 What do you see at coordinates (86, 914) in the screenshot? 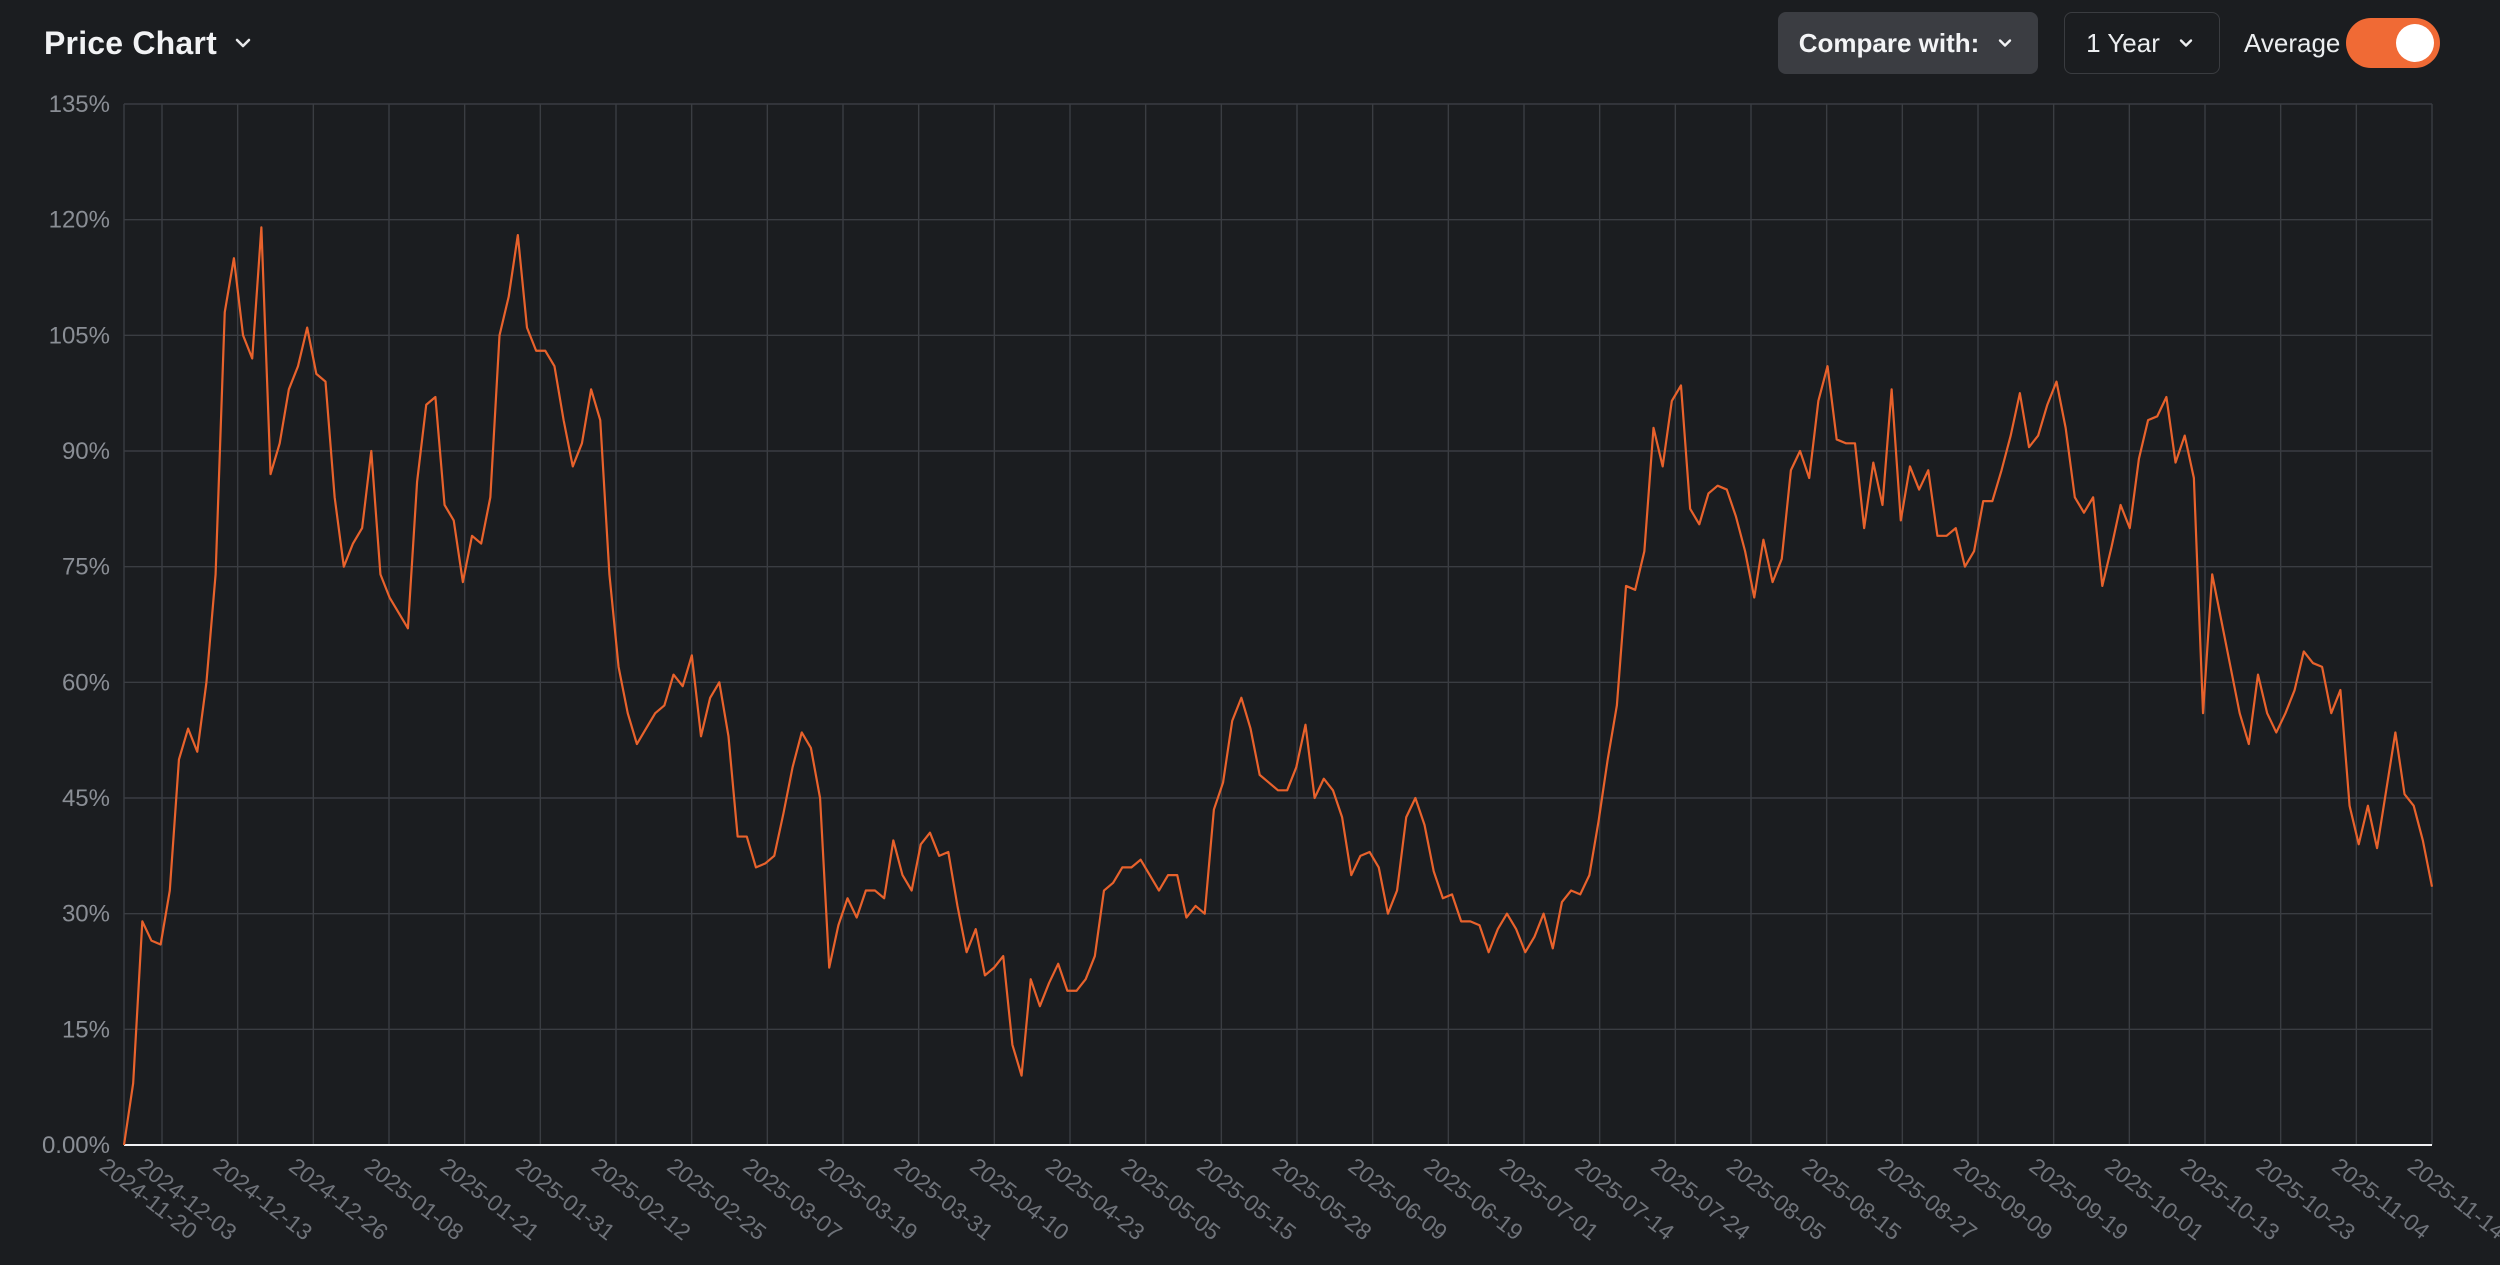
I see `y-tick-label: 30%` at bounding box center [86, 914].